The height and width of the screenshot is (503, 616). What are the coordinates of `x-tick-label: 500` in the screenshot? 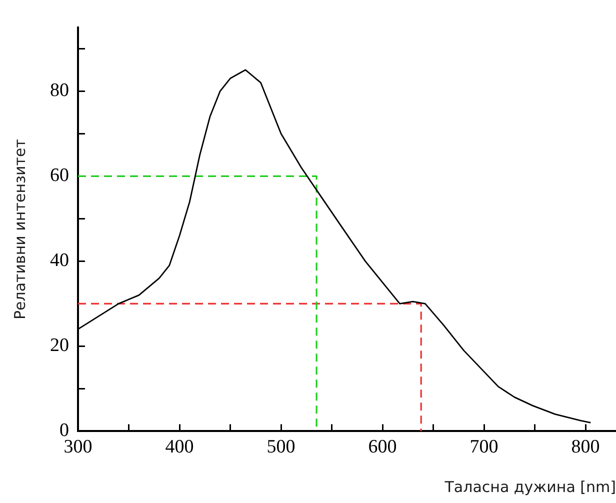 It's located at (281, 447).